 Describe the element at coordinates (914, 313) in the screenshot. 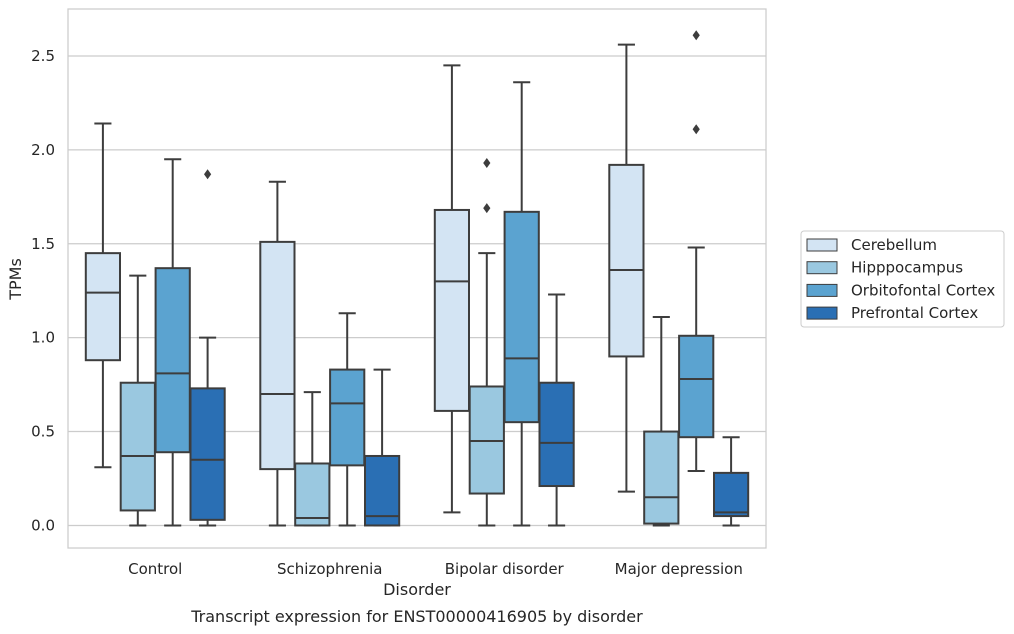

I see `legend-label: Prefrontal Cortex` at that location.